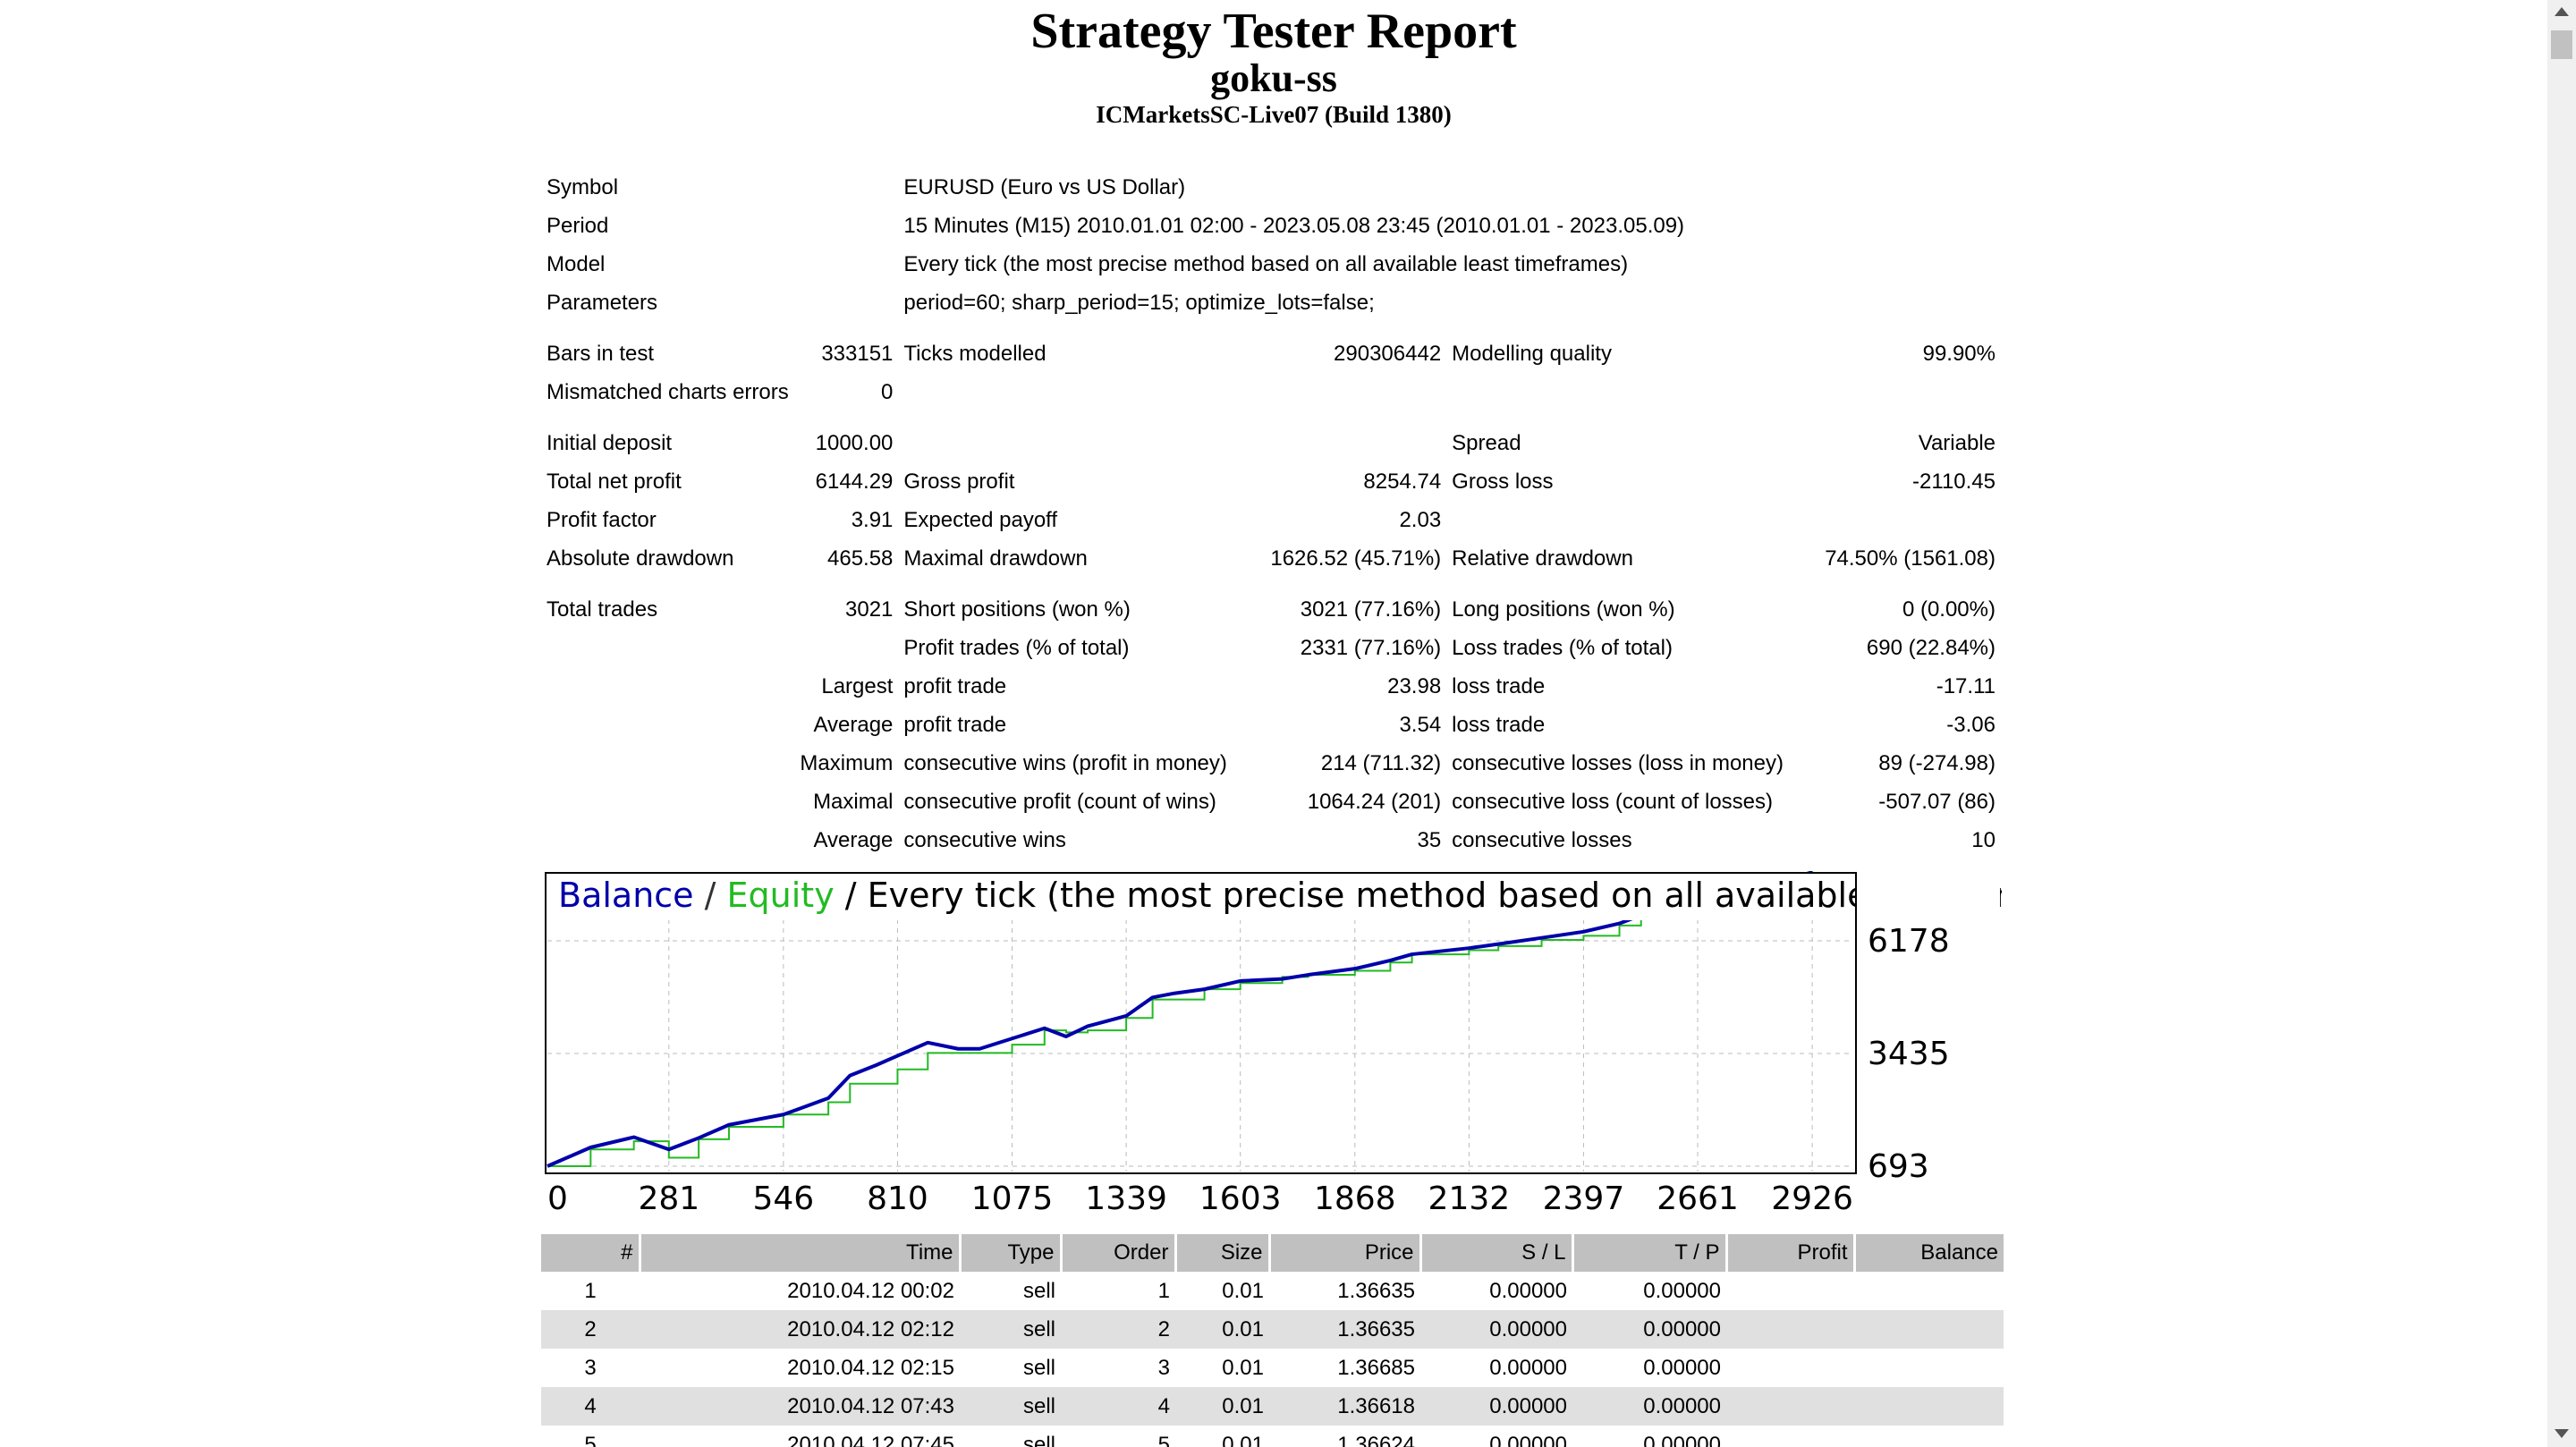 This screenshot has width=2576, height=1447. I want to click on gross-loss-label: Gross loss, so click(1503, 481).